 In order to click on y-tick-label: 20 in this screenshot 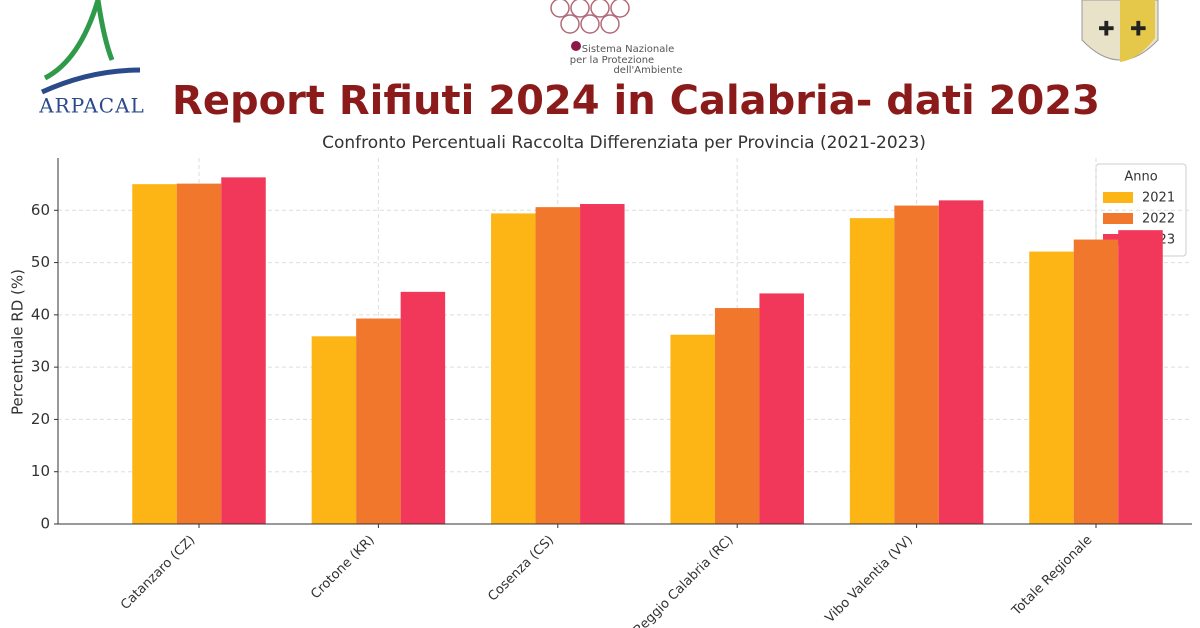, I will do `click(40, 419)`.